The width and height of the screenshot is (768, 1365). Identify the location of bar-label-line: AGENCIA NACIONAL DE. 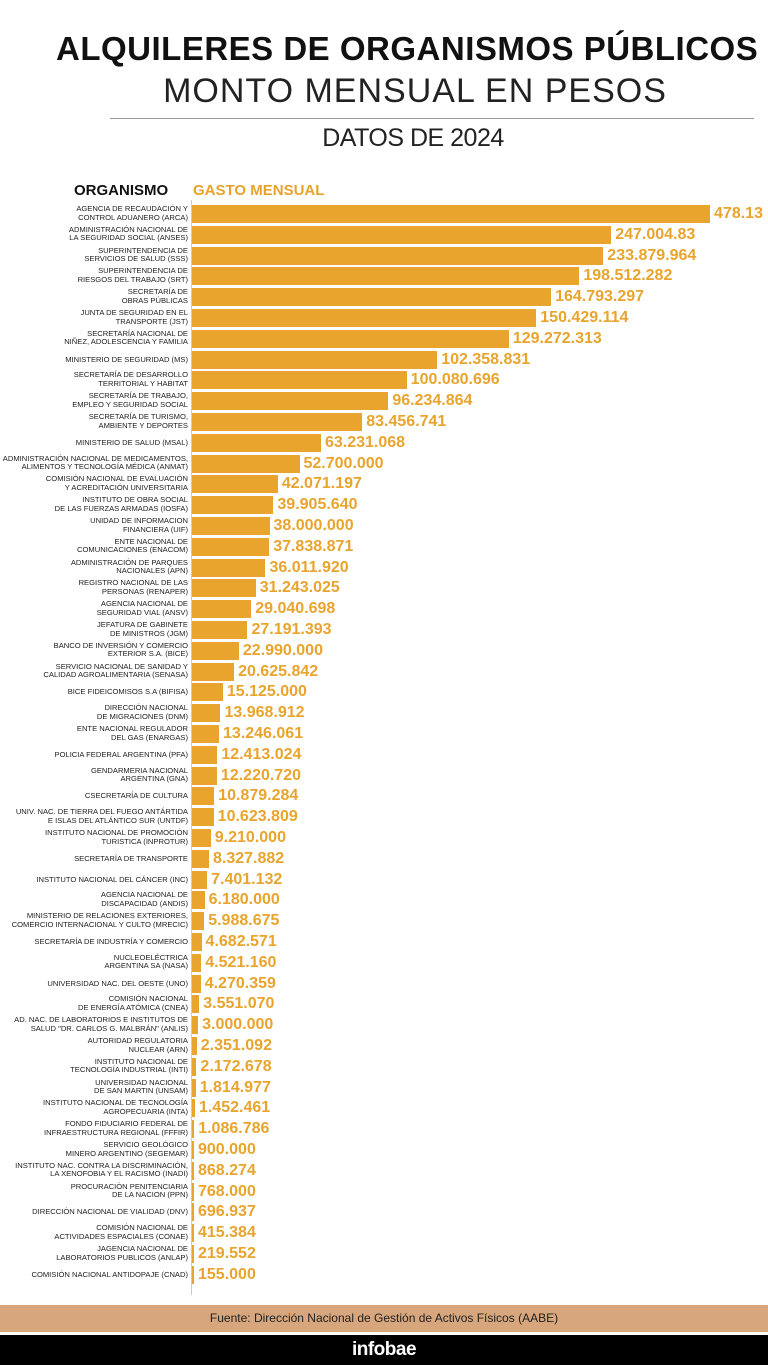
(144, 895).